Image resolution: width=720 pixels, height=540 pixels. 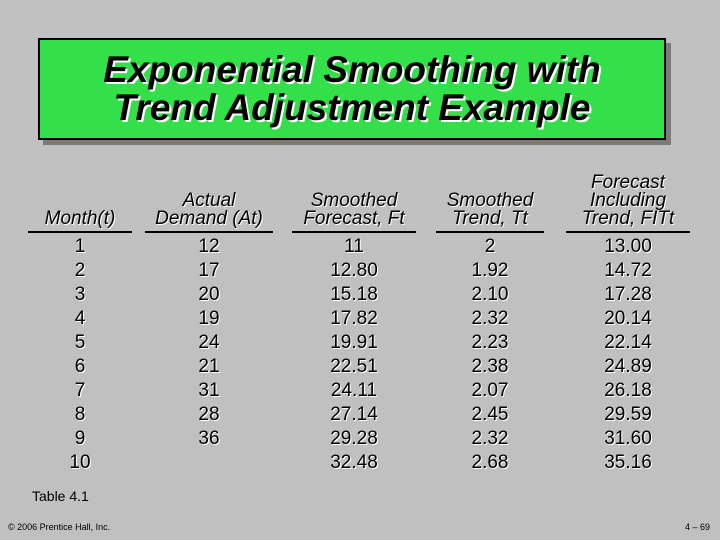 What do you see at coordinates (354, 189) in the screenshot?
I see `column-header: Smoothed Forecast, Ft` at bounding box center [354, 189].